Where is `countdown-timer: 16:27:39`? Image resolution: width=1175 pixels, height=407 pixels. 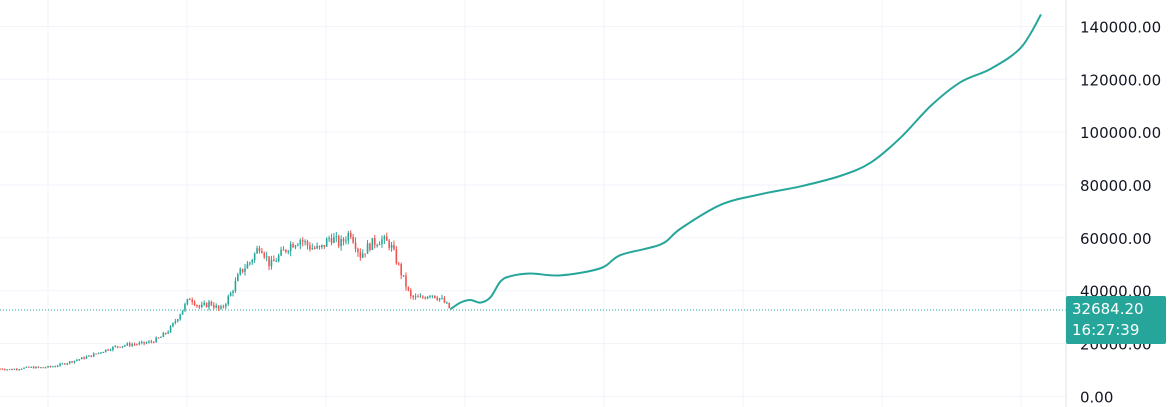 countdown-timer: 16:27:39 is located at coordinates (1106, 330).